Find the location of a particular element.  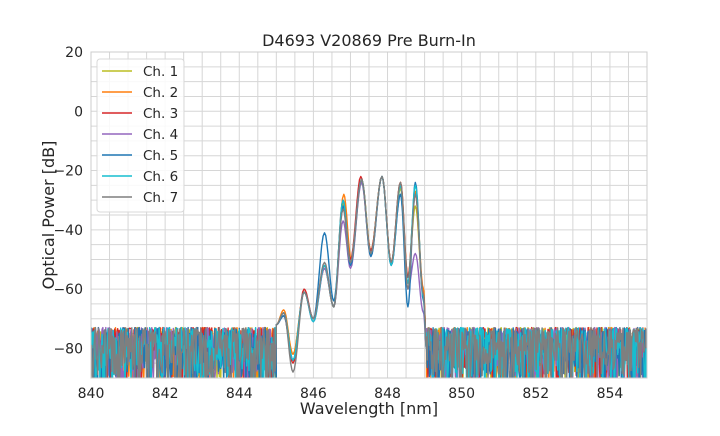

y-tick-label: −40 is located at coordinates (68, 231).